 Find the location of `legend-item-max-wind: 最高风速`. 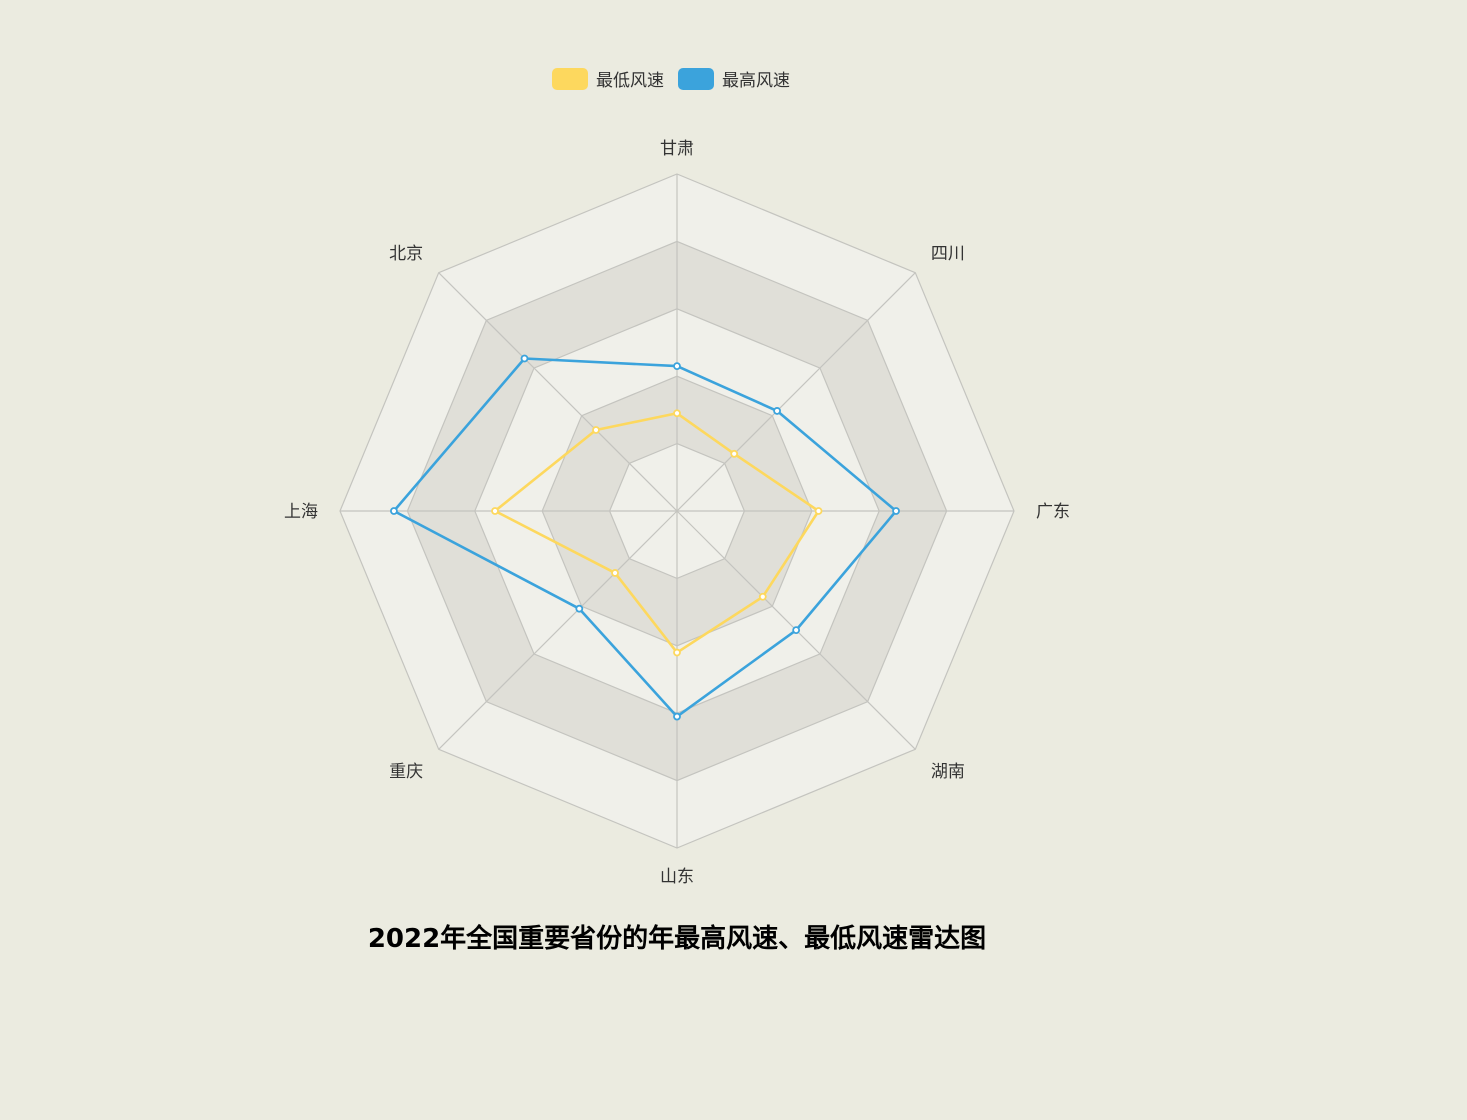

legend-item-max-wind: 最高风速 is located at coordinates (734, 78).